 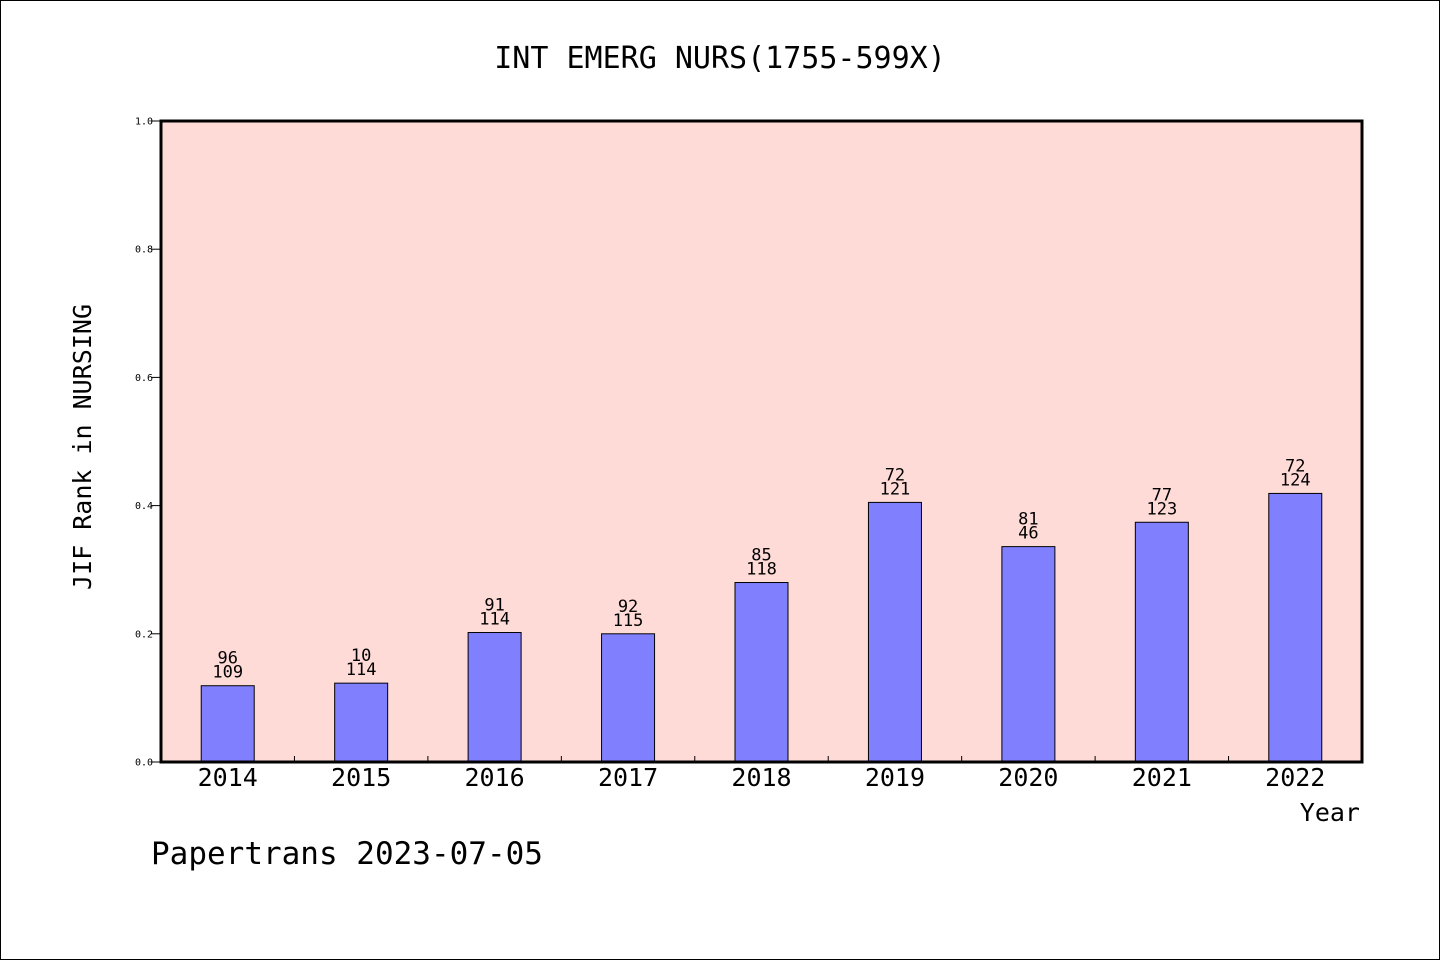 I want to click on bar-label-top: 81, so click(x=1028, y=520).